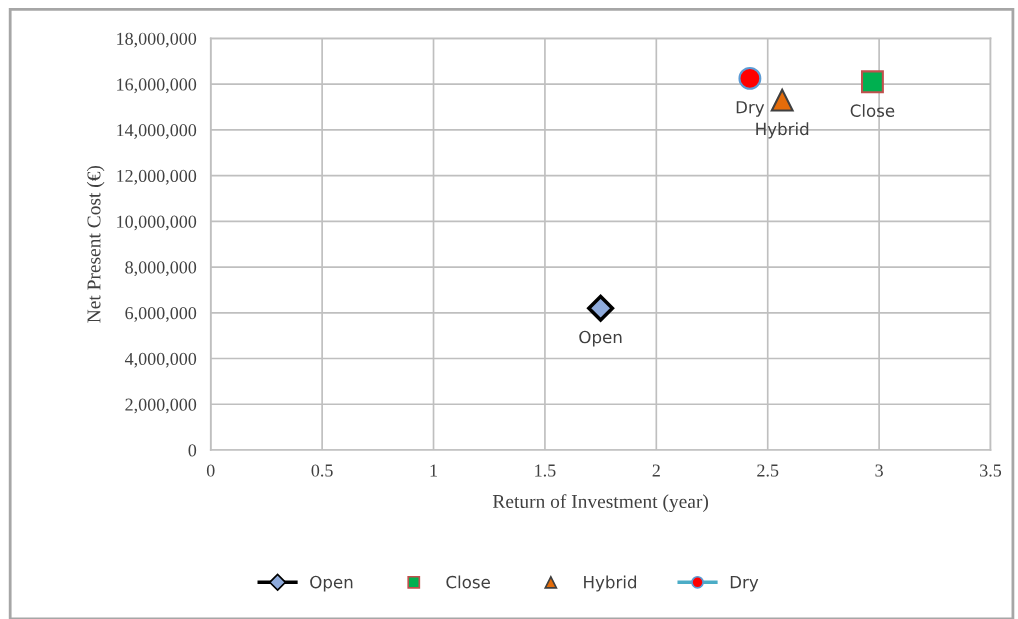  I want to click on legend-label: Dry, so click(744, 584).